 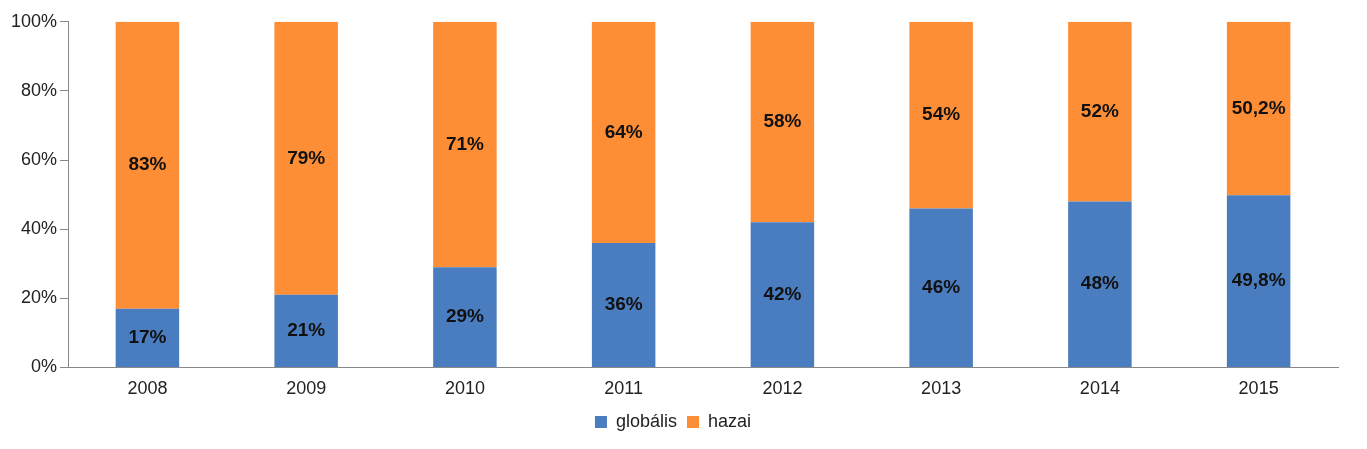 What do you see at coordinates (782, 388) in the screenshot?
I see `x-tick-label: 2012` at bounding box center [782, 388].